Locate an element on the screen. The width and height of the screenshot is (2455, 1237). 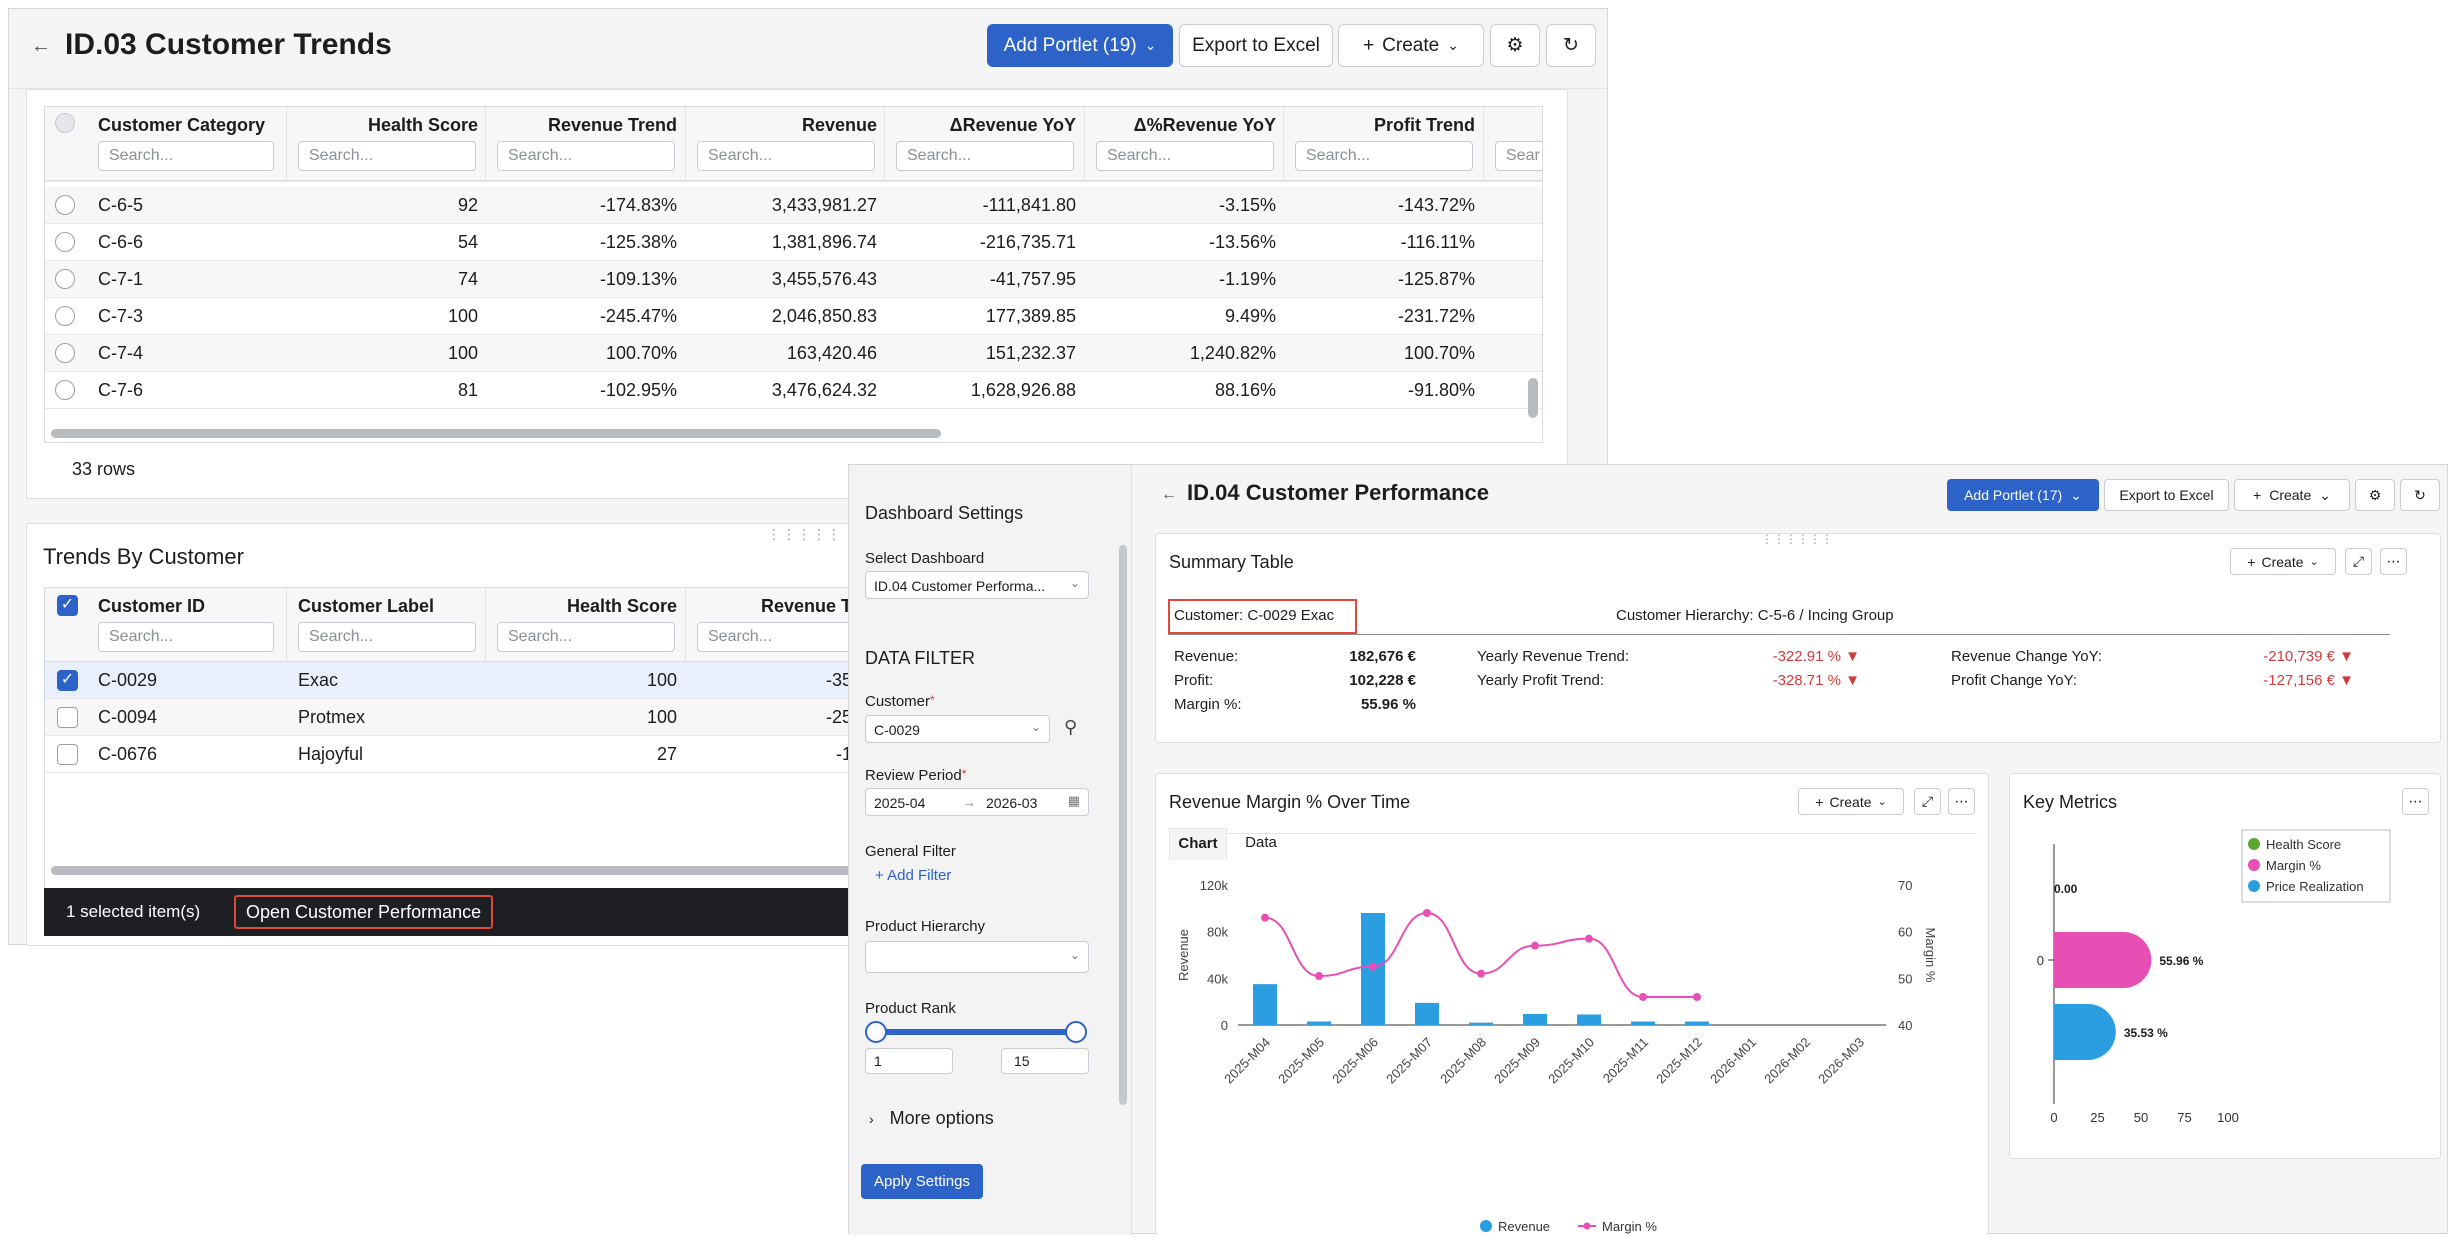
select-dashboard-dropdown: ID.04 Customer Performa... ⌄ is located at coordinates (977, 585).